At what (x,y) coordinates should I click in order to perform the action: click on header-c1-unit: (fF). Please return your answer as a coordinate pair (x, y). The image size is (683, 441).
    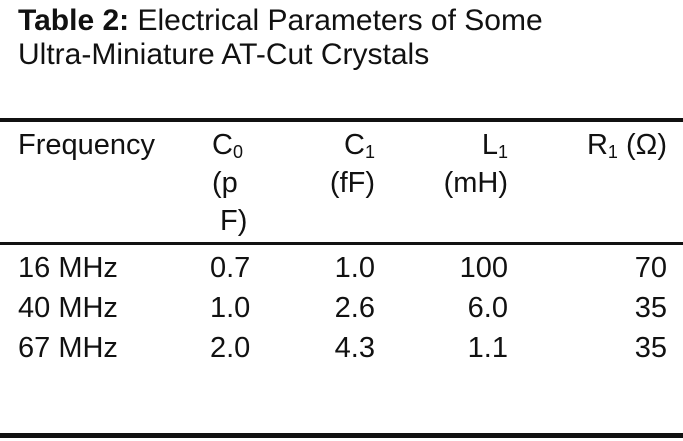
    Looking at the image, I should click on (352, 183).